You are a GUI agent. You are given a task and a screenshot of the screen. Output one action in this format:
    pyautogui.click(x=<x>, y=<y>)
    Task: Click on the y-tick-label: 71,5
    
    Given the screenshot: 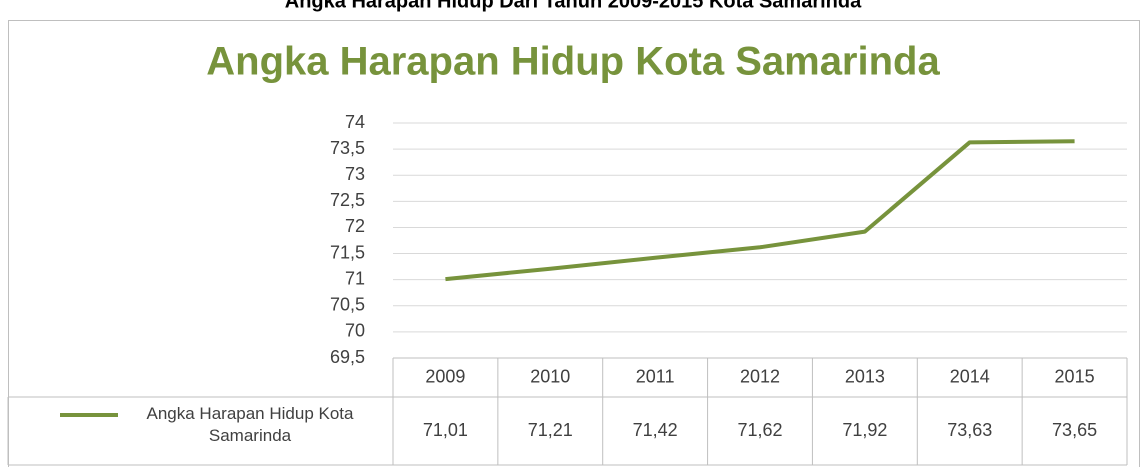 What is the action you would take?
    pyautogui.click(x=347, y=252)
    